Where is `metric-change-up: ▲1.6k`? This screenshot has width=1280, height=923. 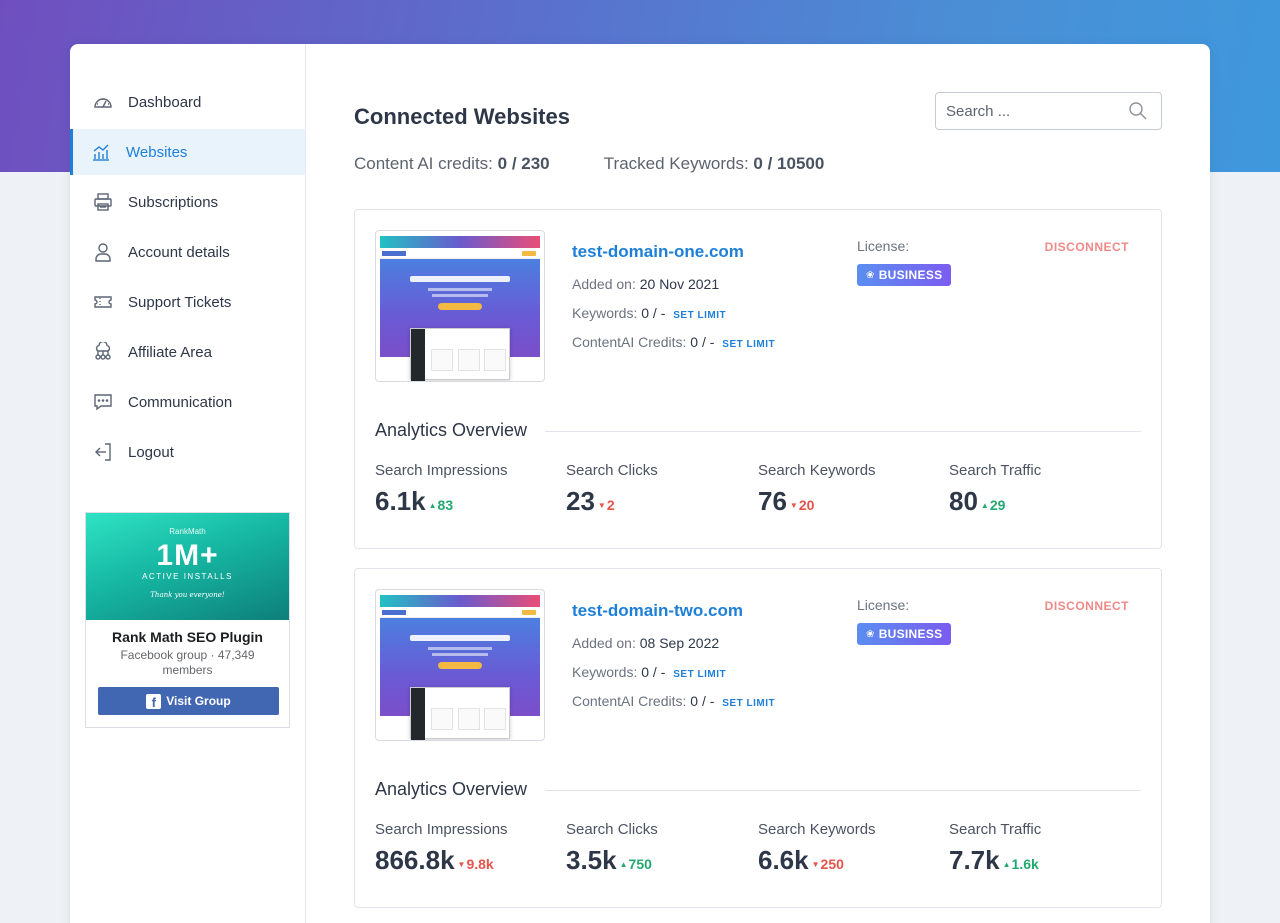
metric-change-up: ▲1.6k is located at coordinates (1020, 864).